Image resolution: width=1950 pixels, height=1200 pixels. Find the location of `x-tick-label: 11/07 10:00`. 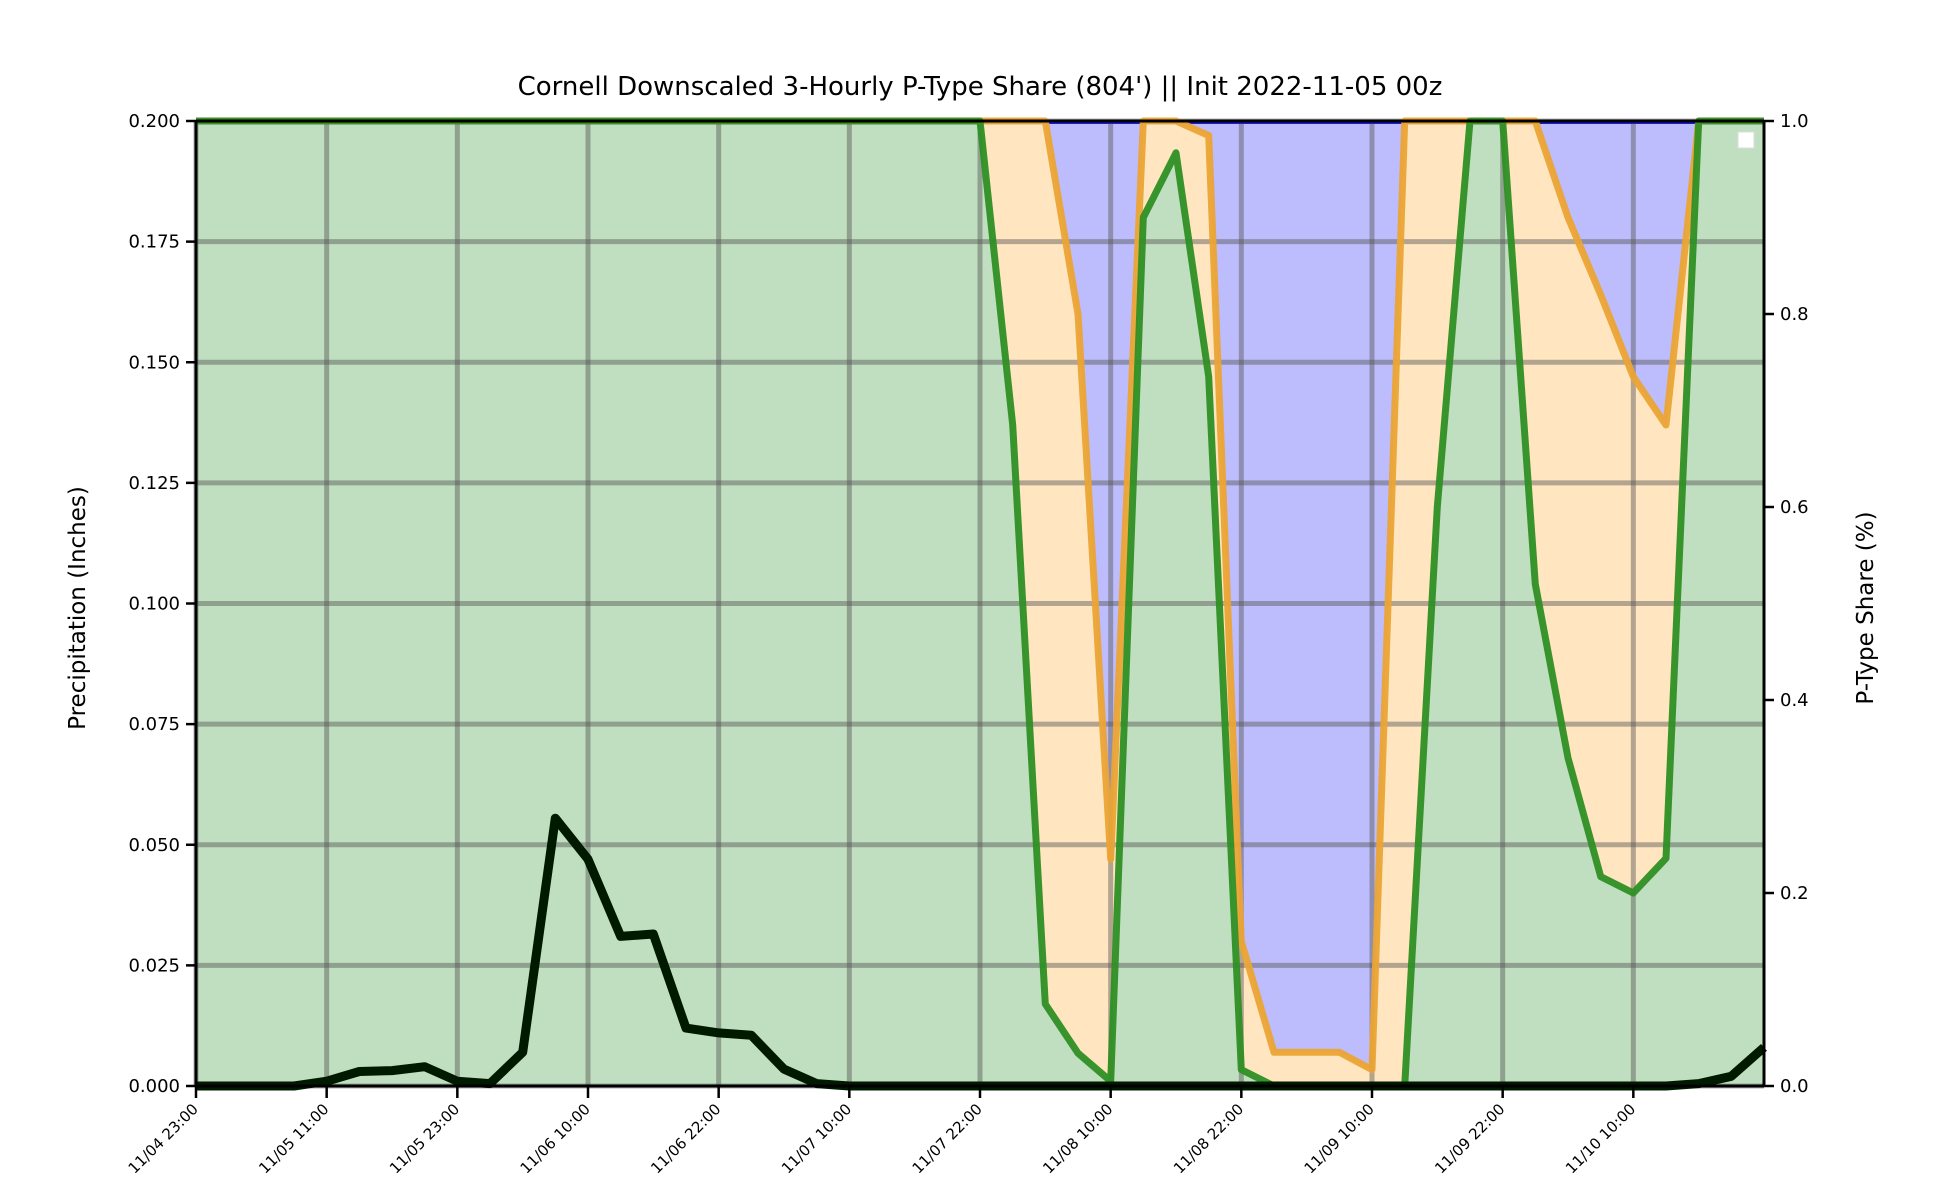

x-tick-label: 11/07 10:00 is located at coordinates (816, 1138).